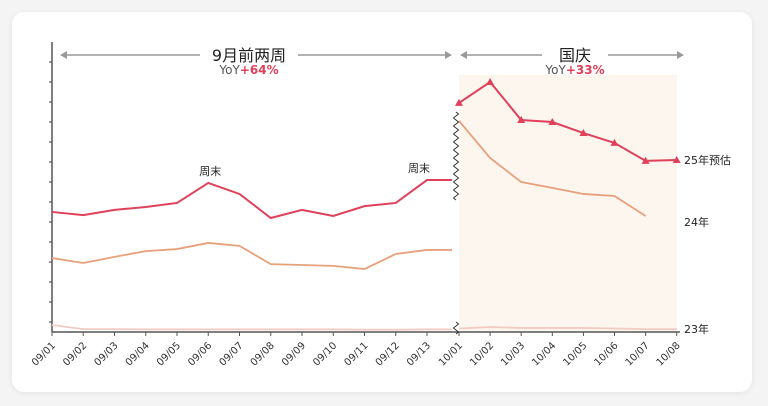 This screenshot has width=768, height=406. What do you see at coordinates (231, 354) in the screenshot?
I see `x-tick-label: 09/07` at bounding box center [231, 354].